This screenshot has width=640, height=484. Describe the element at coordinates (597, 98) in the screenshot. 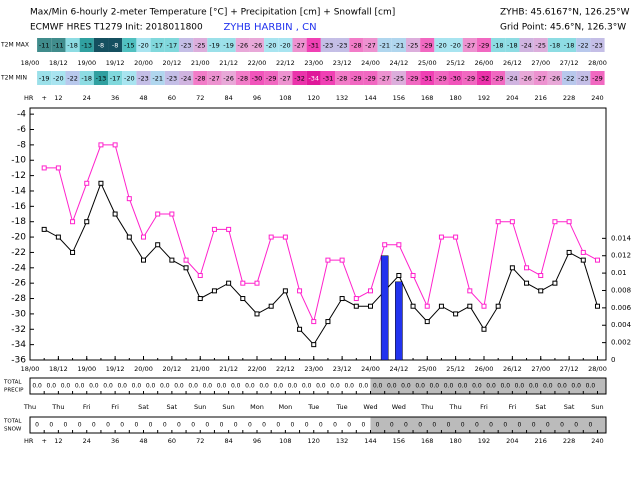

I see `hr-tick-label: 240` at that location.